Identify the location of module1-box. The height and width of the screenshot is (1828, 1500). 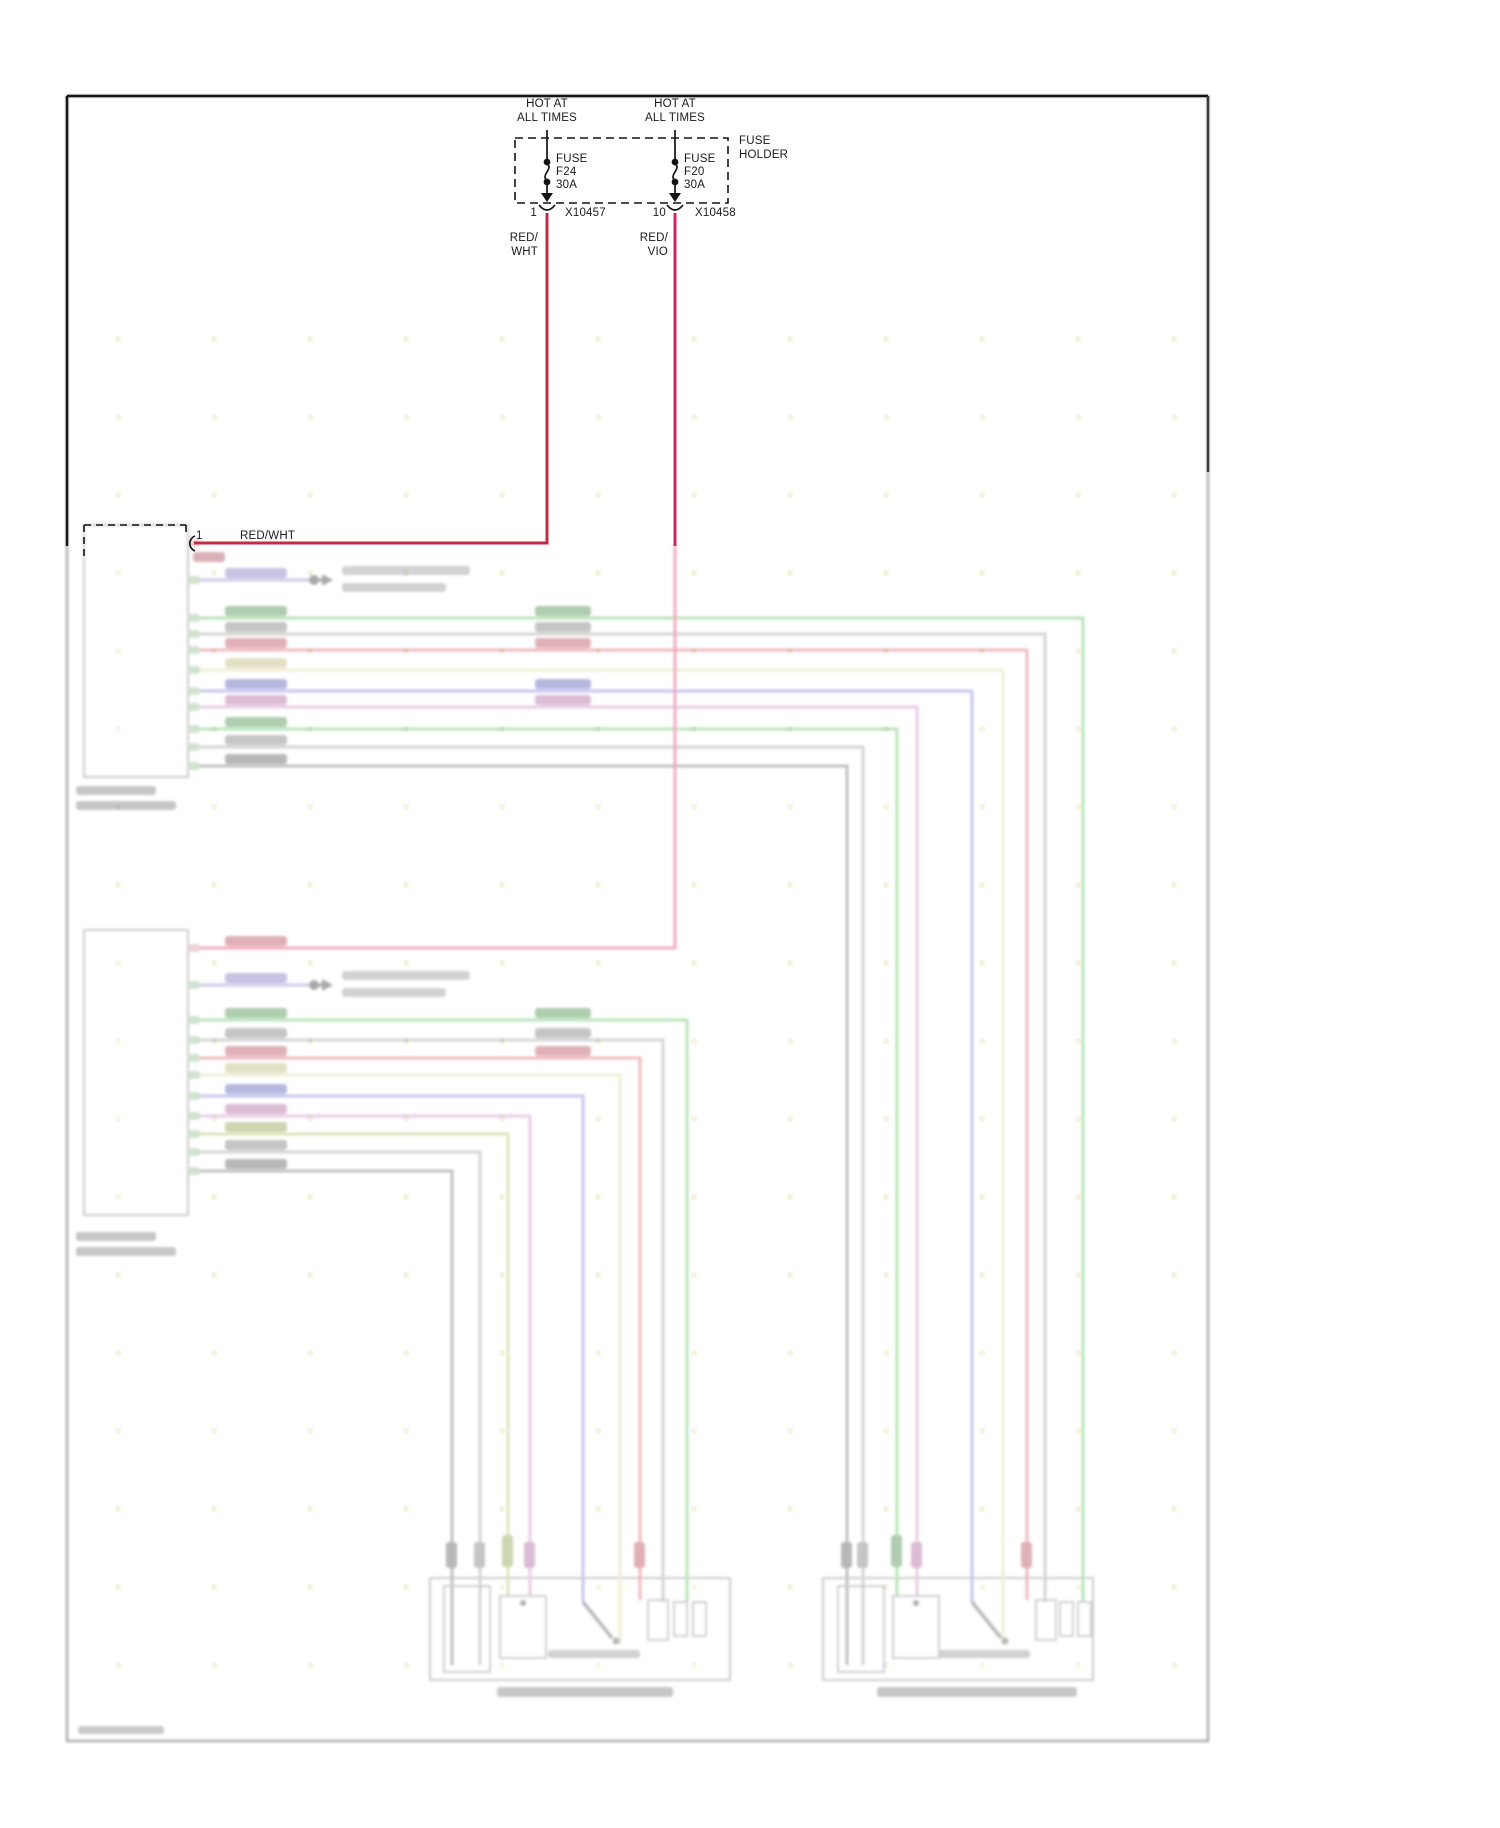
(136, 651).